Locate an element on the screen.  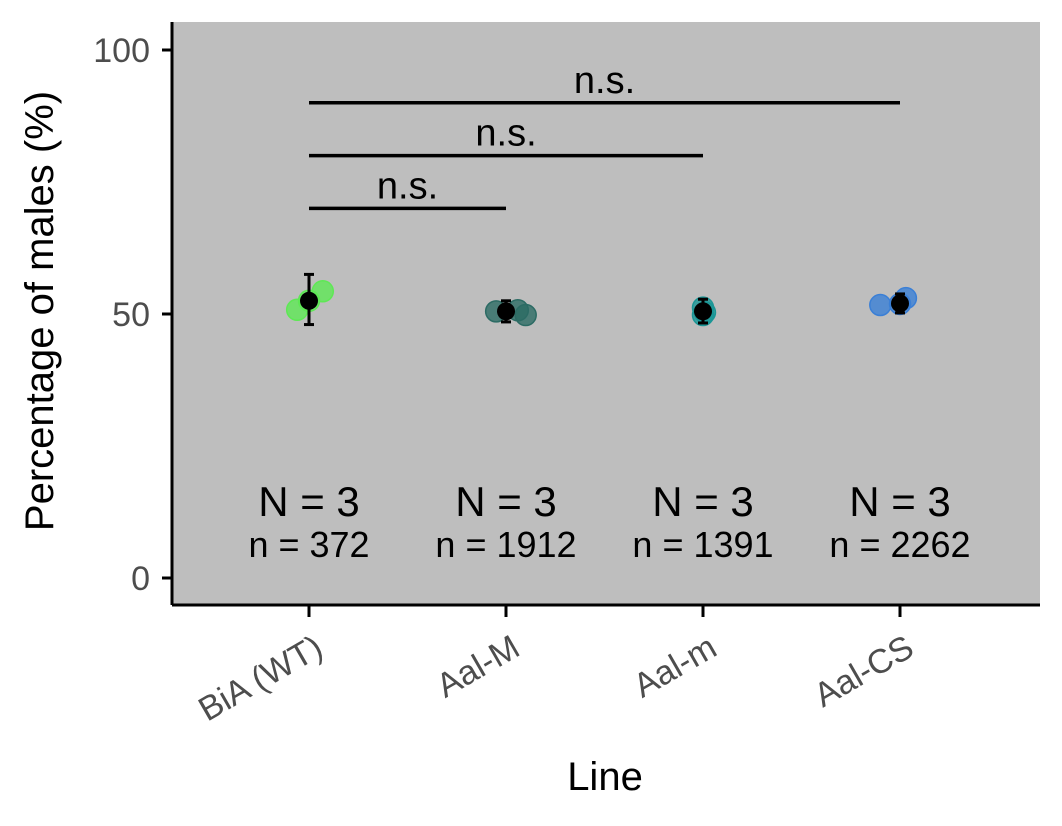
x-axis-title: Line is located at coordinates (605, 777).